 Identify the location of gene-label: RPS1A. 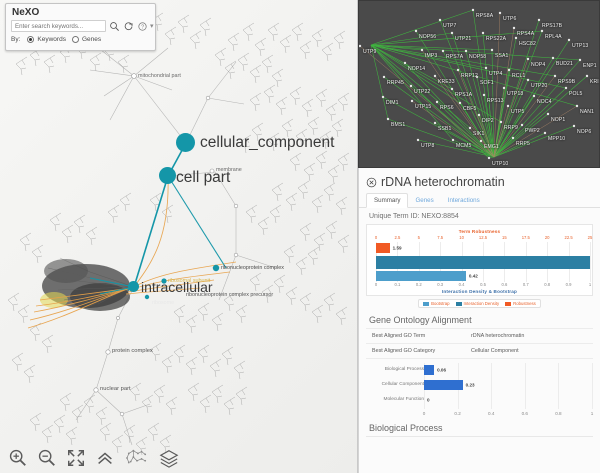
(464, 95).